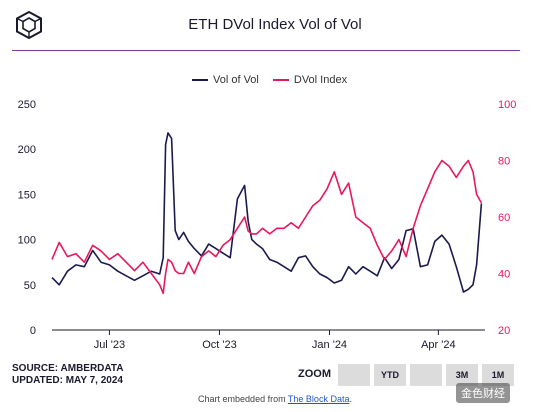 Image resolution: width=550 pixels, height=412 pixels. Describe the element at coordinates (219, 345) in the screenshot. I see `x-tick-label: Oct '23` at that location.